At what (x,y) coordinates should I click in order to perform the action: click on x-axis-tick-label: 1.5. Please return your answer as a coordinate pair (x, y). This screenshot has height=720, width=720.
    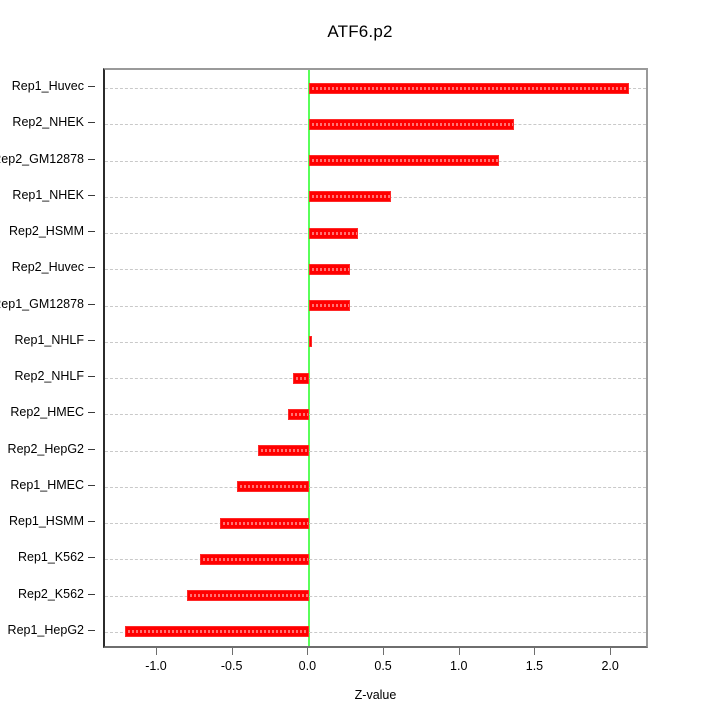
    Looking at the image, I should click on (534, 666).